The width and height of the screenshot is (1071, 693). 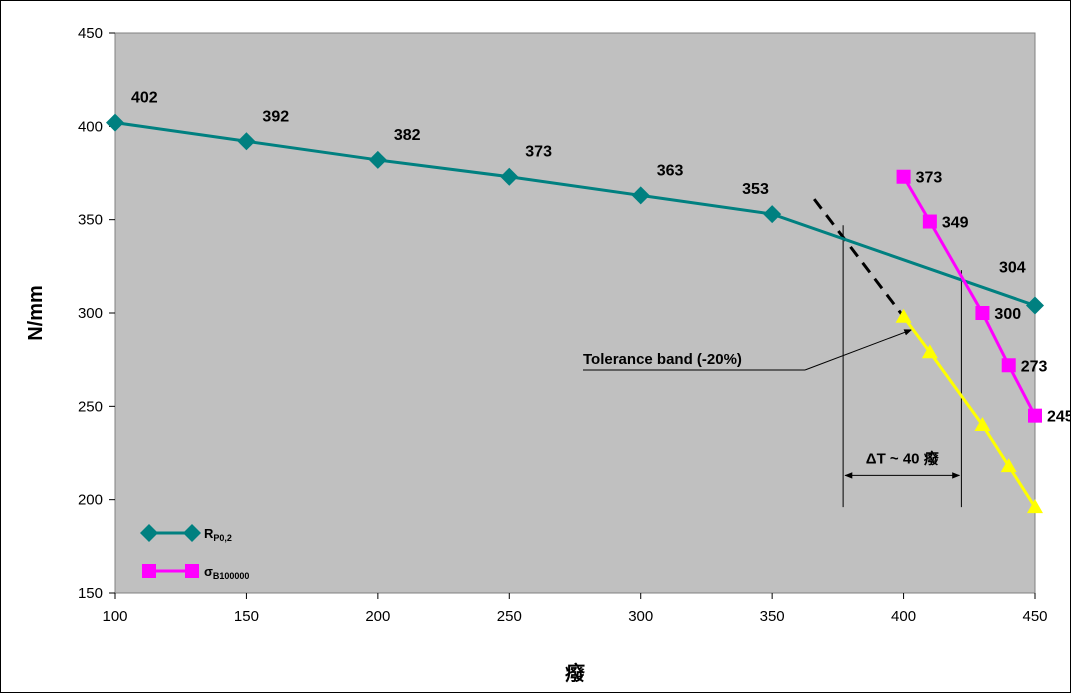 I want to click on legend: RP0,2 σB100000, so click(x=194, y=552).